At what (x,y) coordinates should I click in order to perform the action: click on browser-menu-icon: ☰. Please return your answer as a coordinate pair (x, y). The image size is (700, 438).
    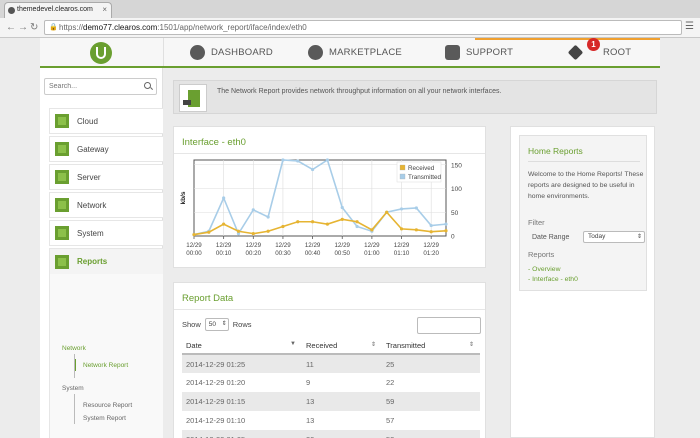
    Looking at the image, I should click on (689, 26).